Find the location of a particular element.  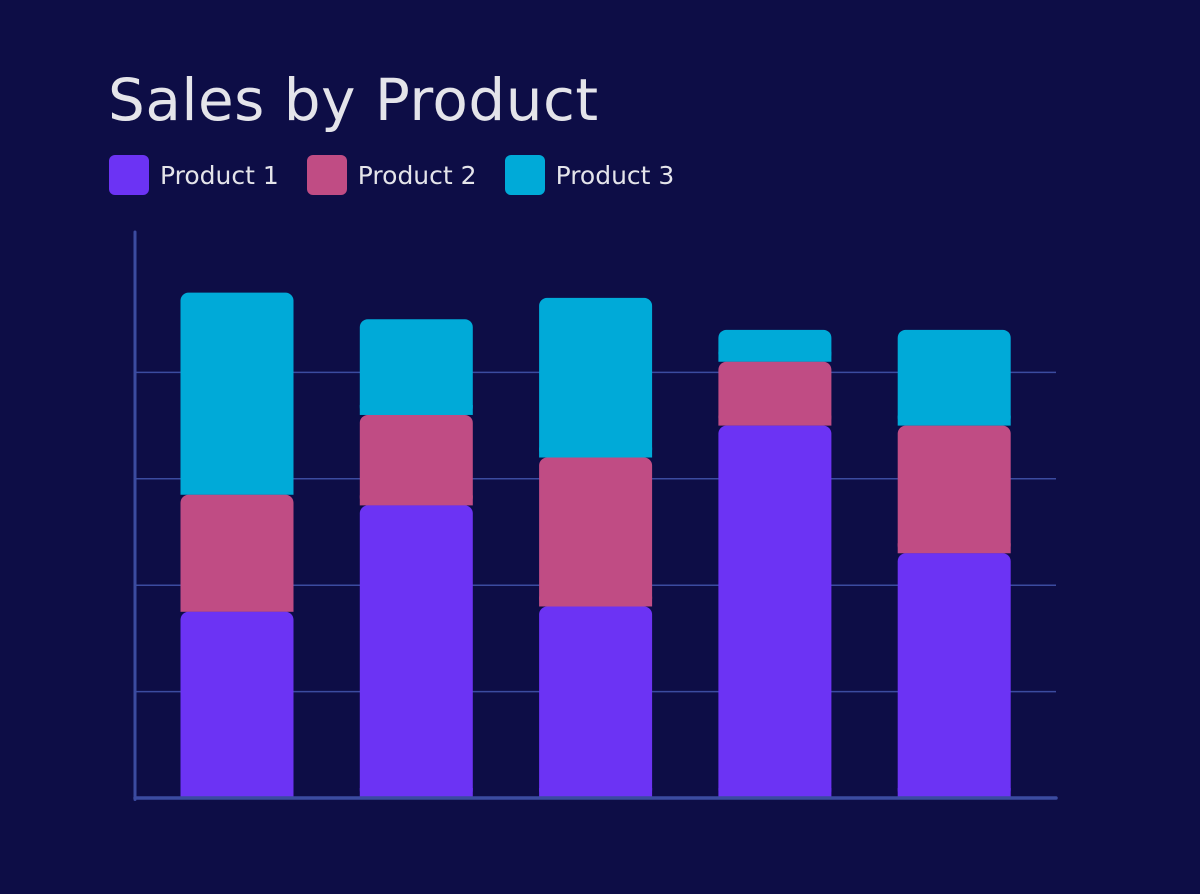

bar-4-series-1-base-fill is located at coordinates (775, 793).